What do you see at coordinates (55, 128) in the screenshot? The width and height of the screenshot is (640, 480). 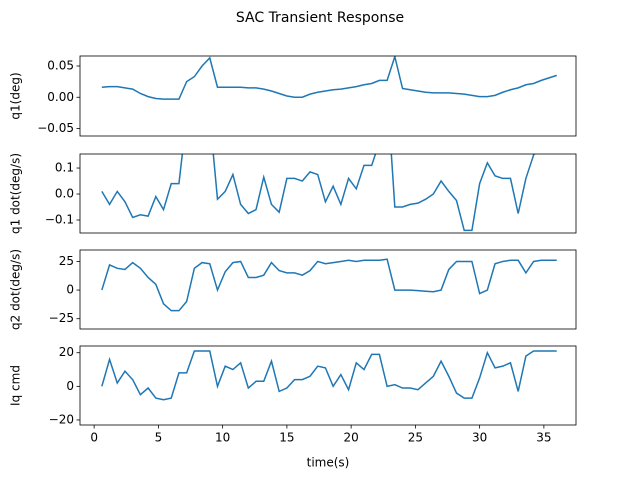 I see `y-tick-label: −0.05` at bounding box center [55, 128].